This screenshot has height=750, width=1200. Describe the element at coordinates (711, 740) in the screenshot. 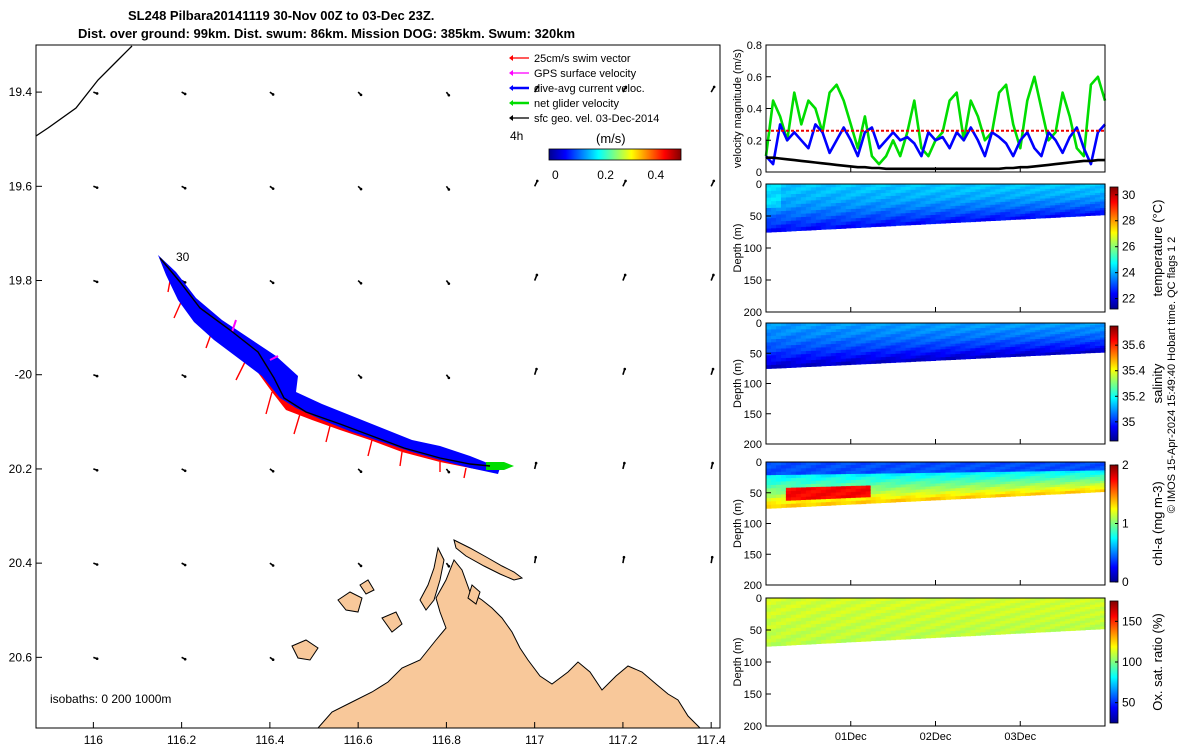

I see `map-xtick-label: 117.4` at that location.